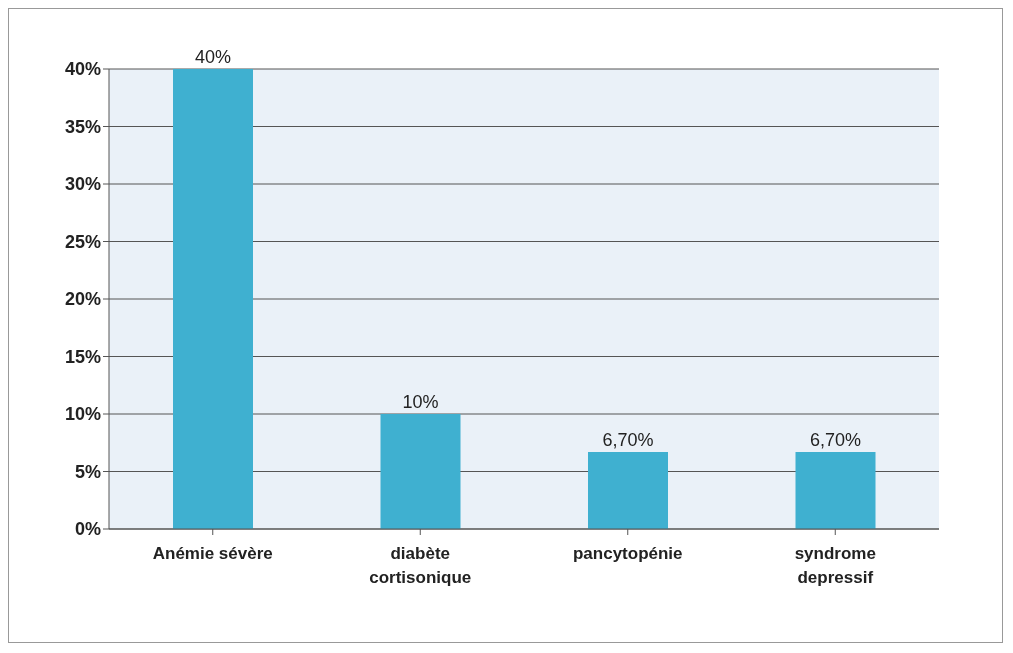  Describe the element at coordinates (87, 471) in the screenshot. I see `y-tick-label: 5%` at that location.